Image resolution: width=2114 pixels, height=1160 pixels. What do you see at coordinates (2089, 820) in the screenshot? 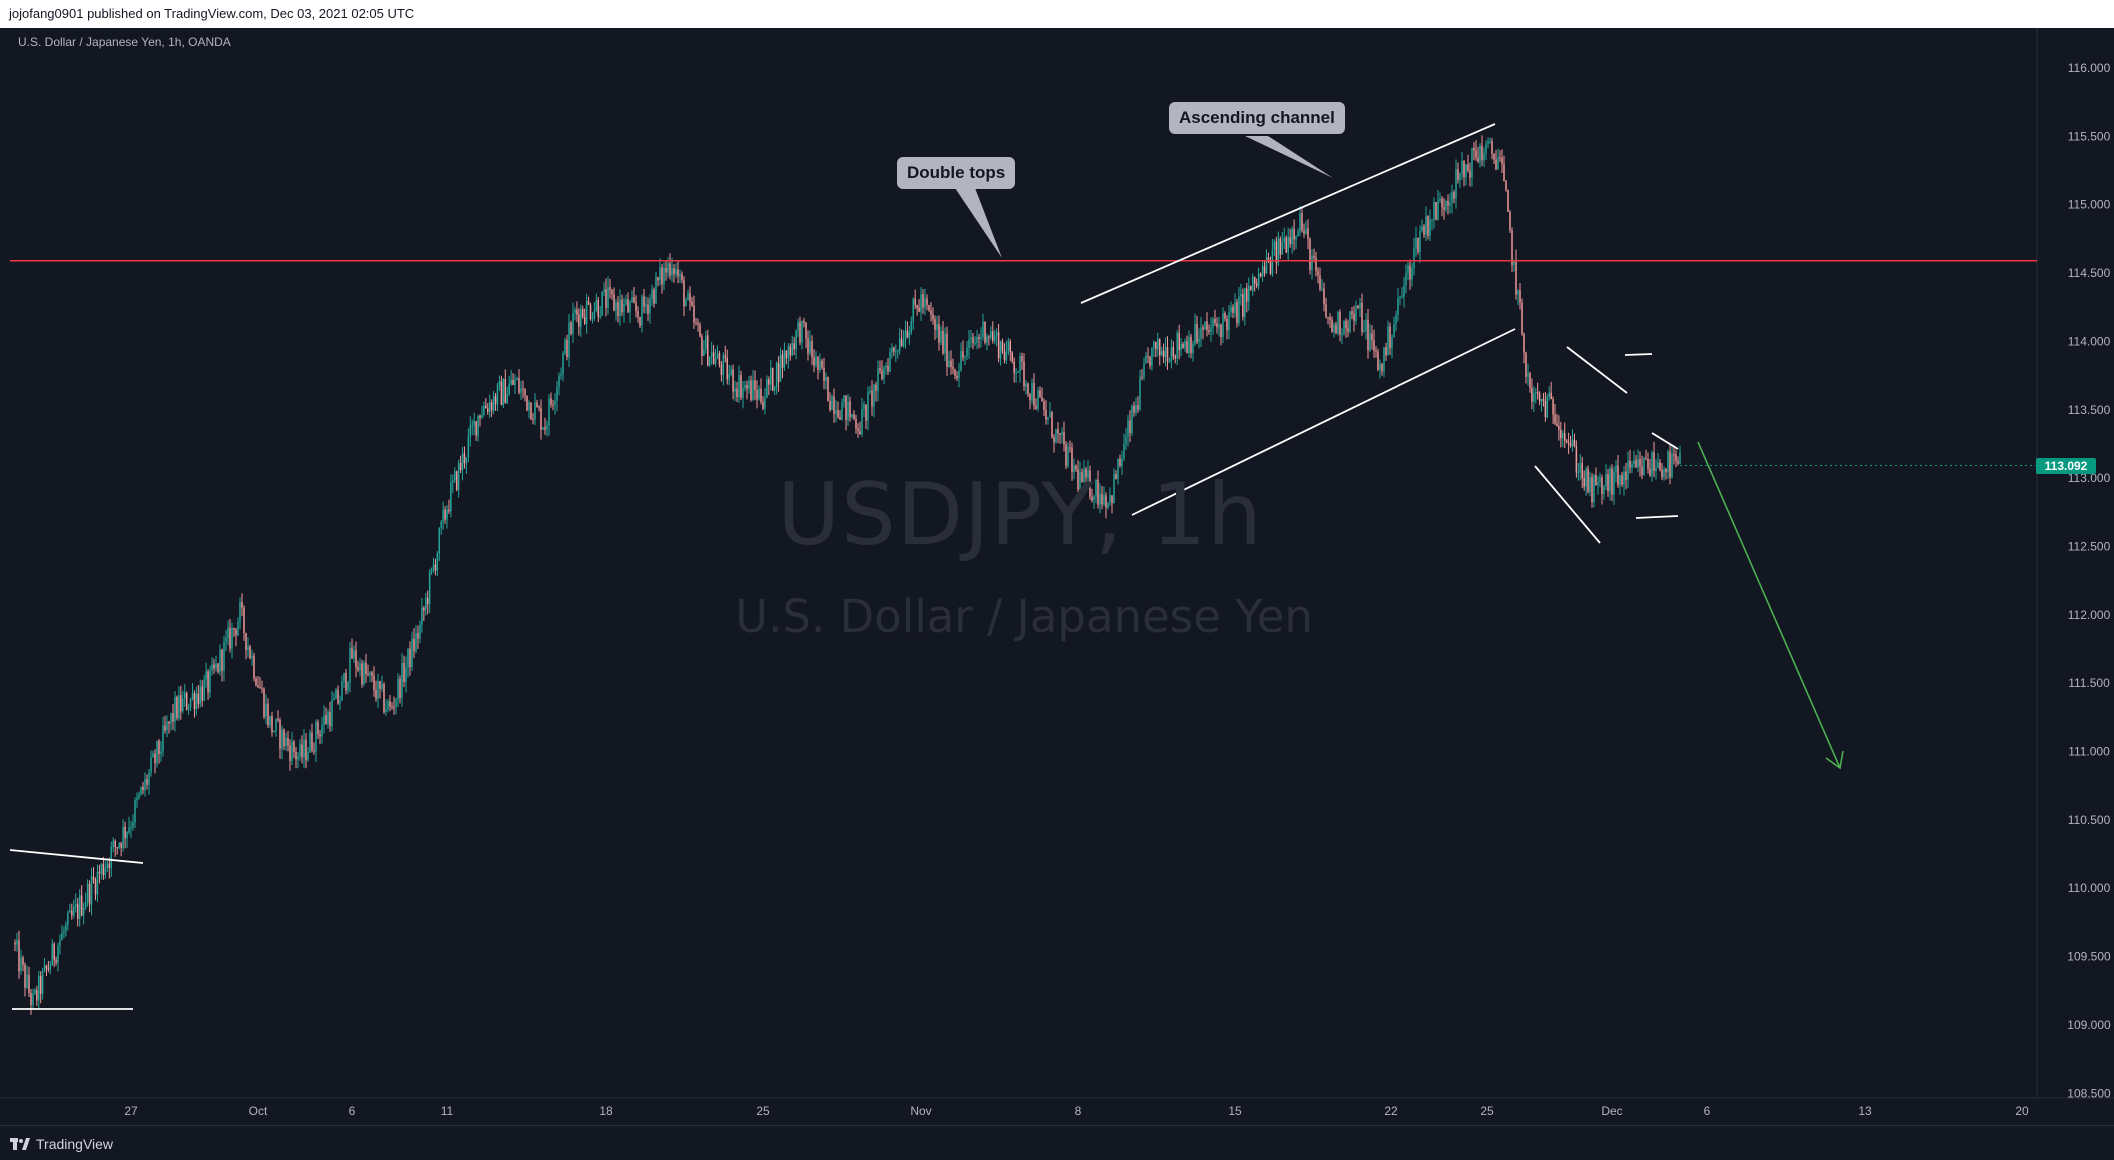
I see `y-tick-label: 110.500` at bounding box center [2089, 820].